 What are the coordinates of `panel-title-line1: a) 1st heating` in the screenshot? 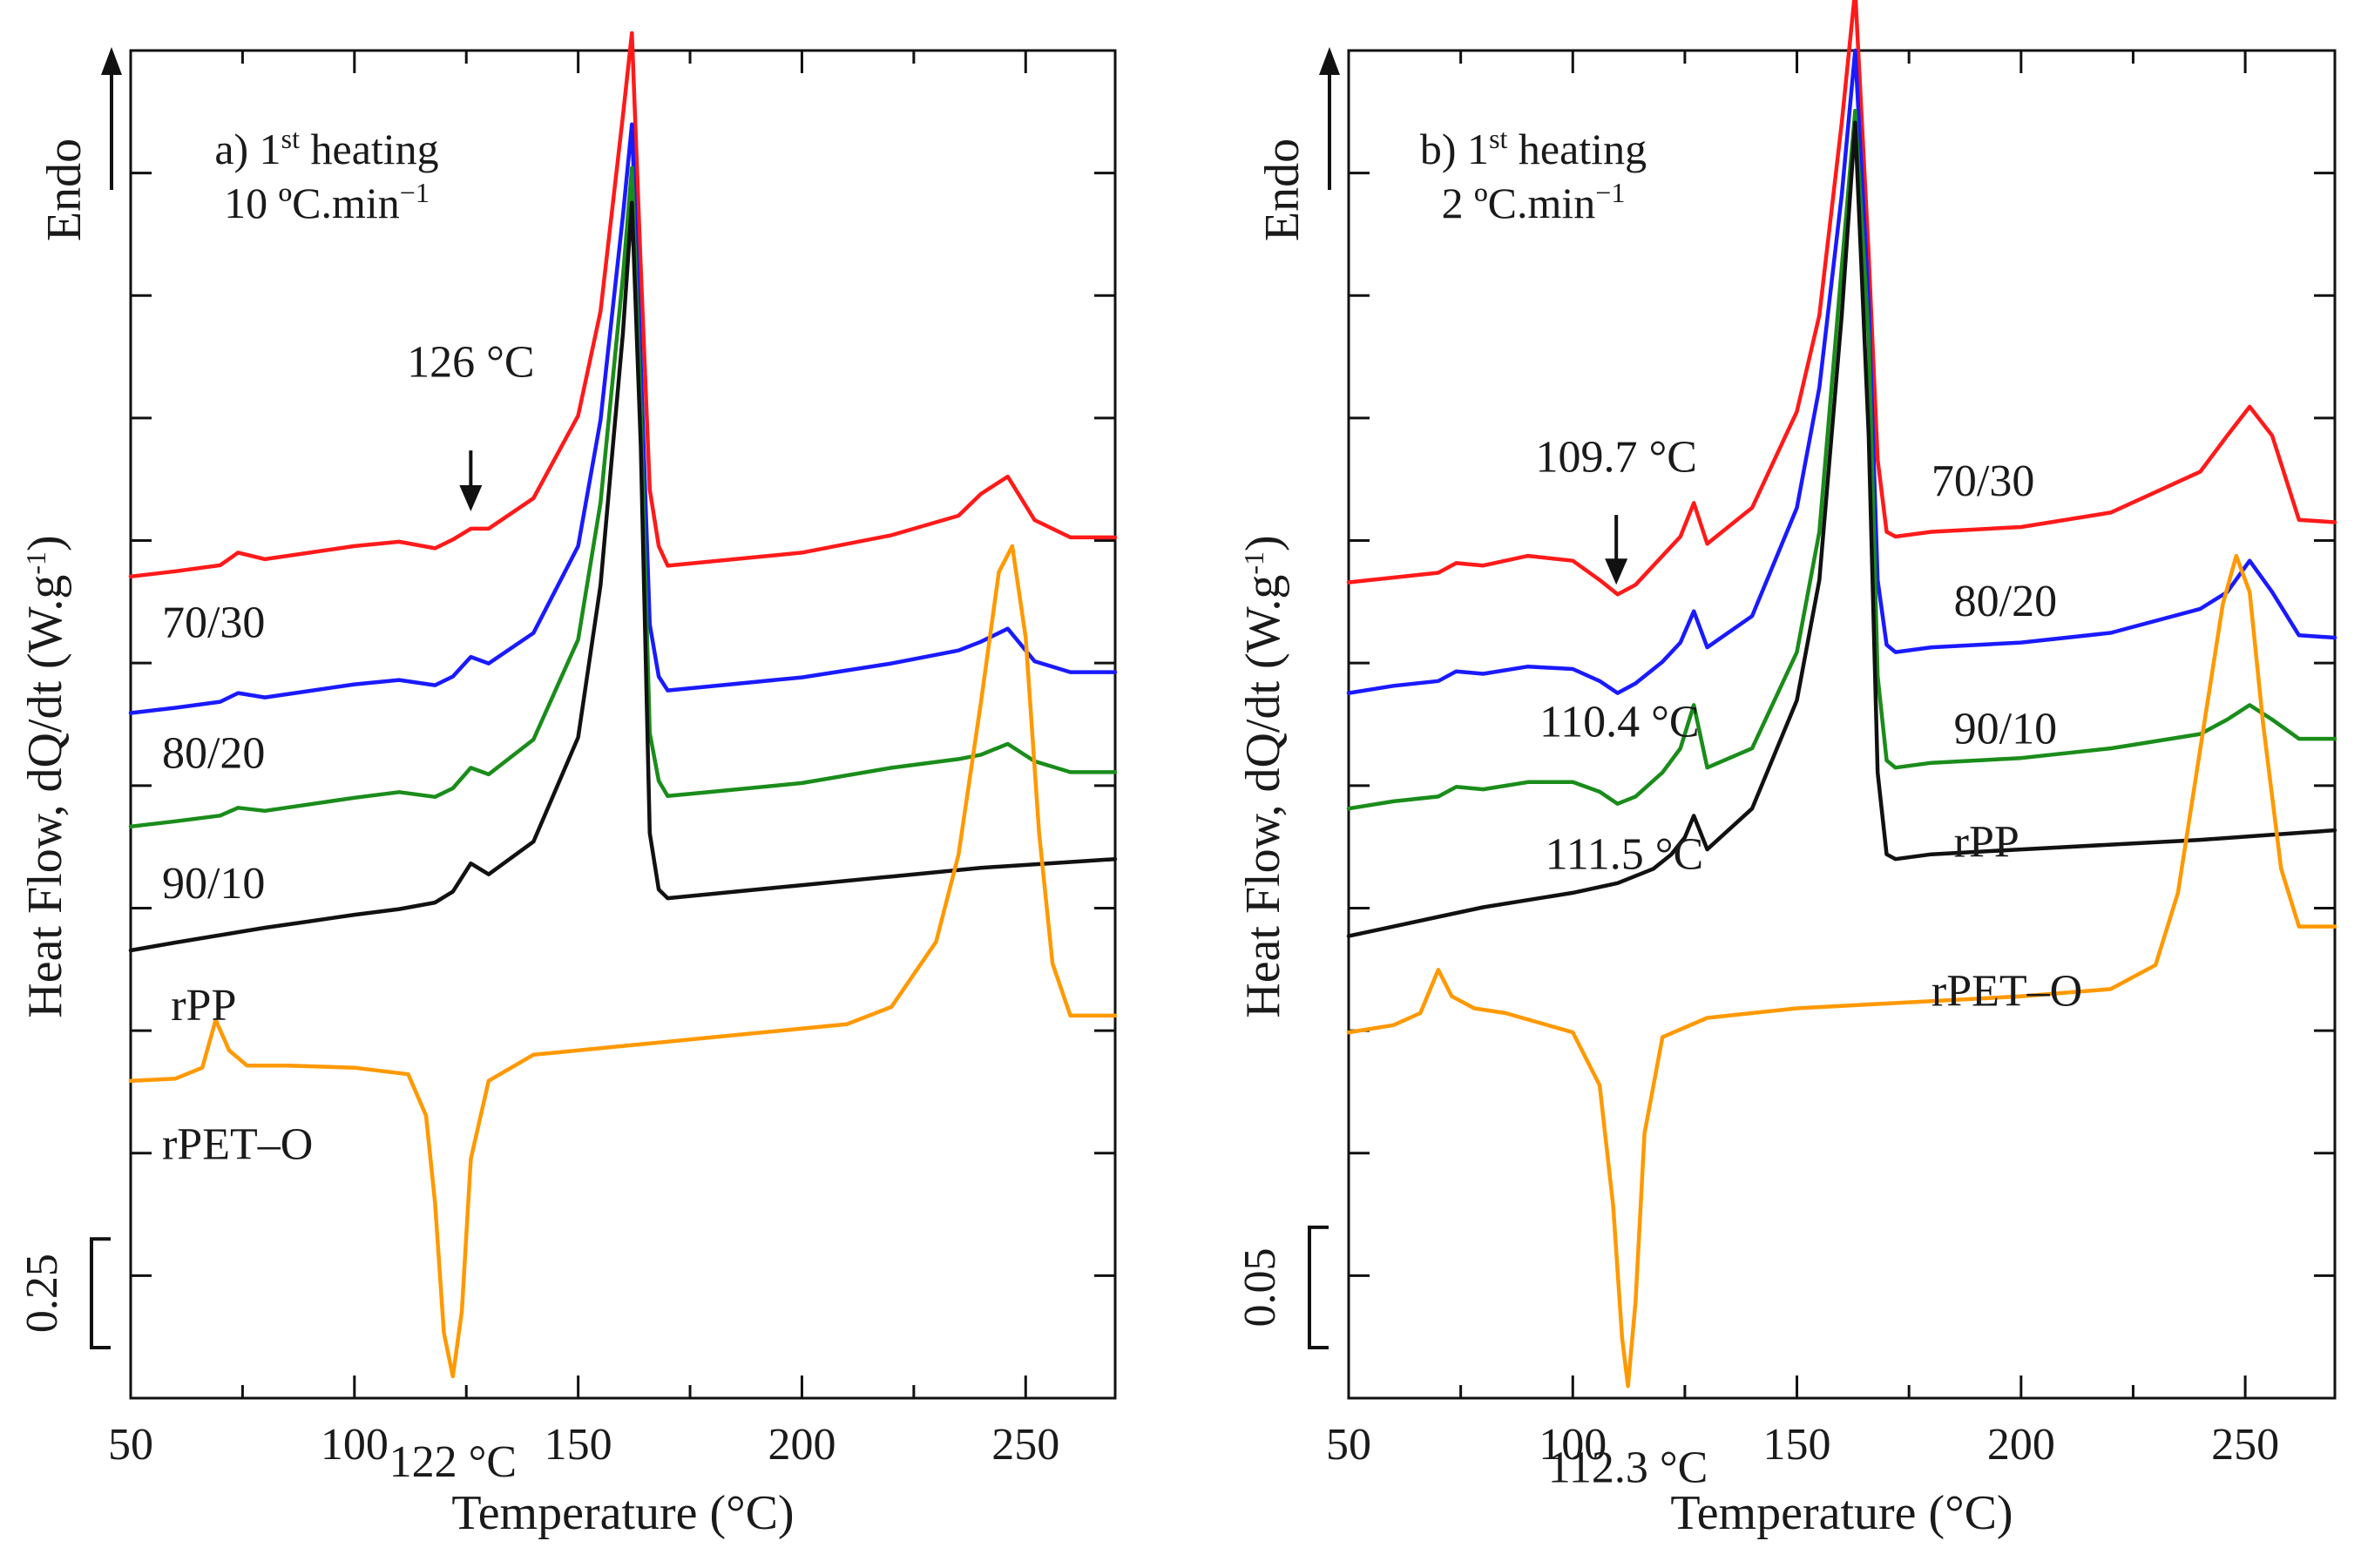 It's located at (326, 148).